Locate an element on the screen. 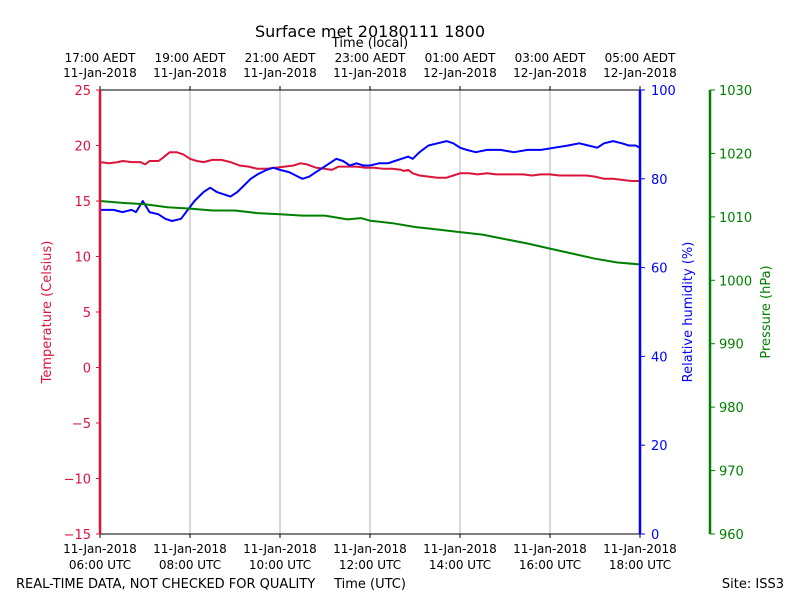 Image resolution: width=800 pixels, height=600 pixels. x-tick-label-local-time: 21:00 AEDT is located at coordinates (280, 58).